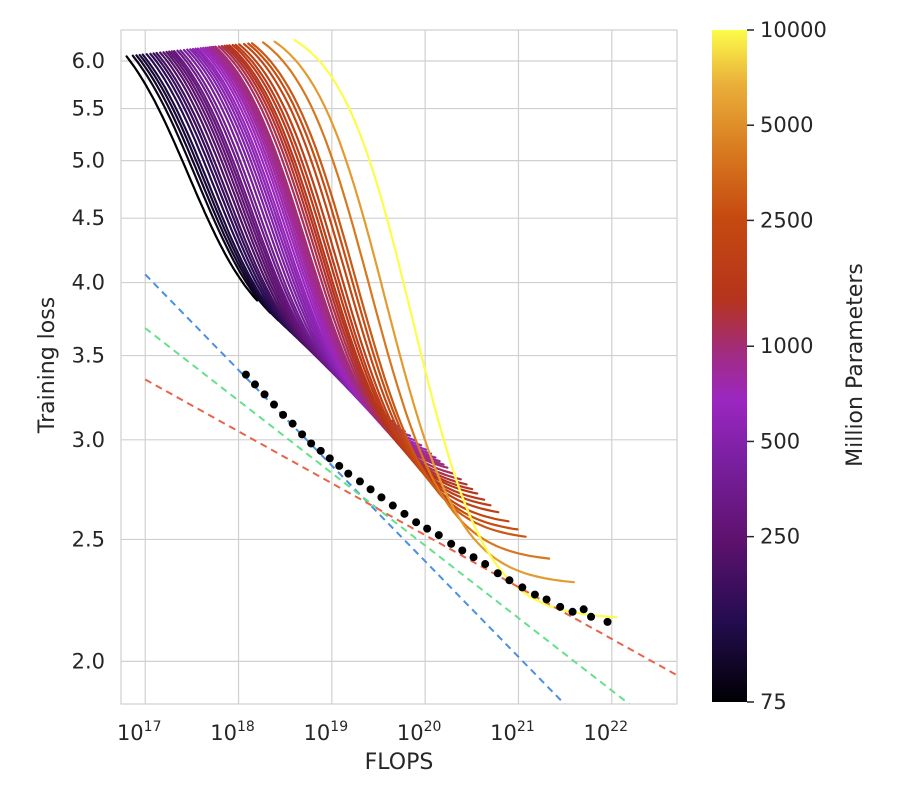  I want to click on y-tick-label: 6.0, so click(88, 61).